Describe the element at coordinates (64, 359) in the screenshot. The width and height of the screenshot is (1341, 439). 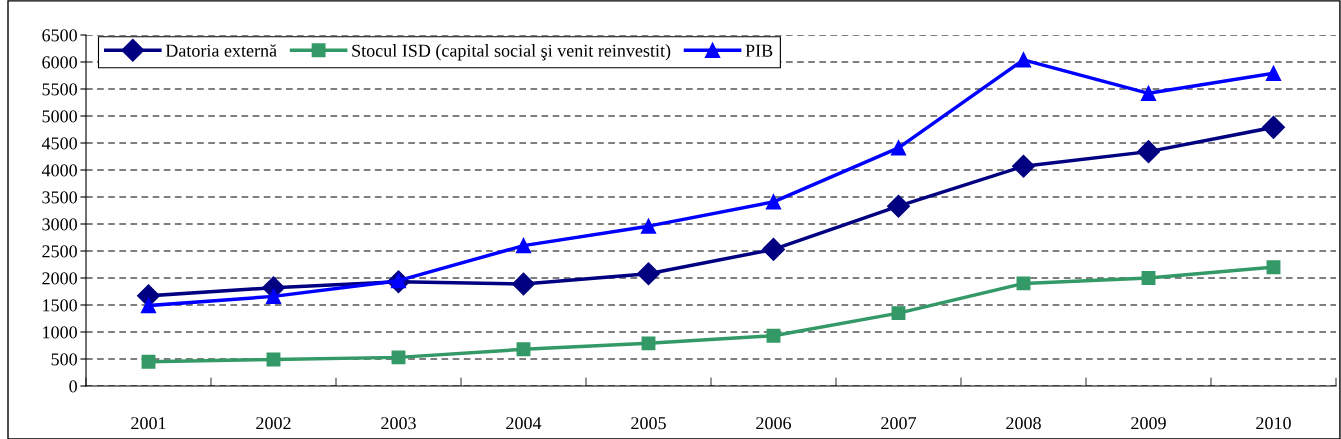
I see `y-tick-label: 500` at that location.